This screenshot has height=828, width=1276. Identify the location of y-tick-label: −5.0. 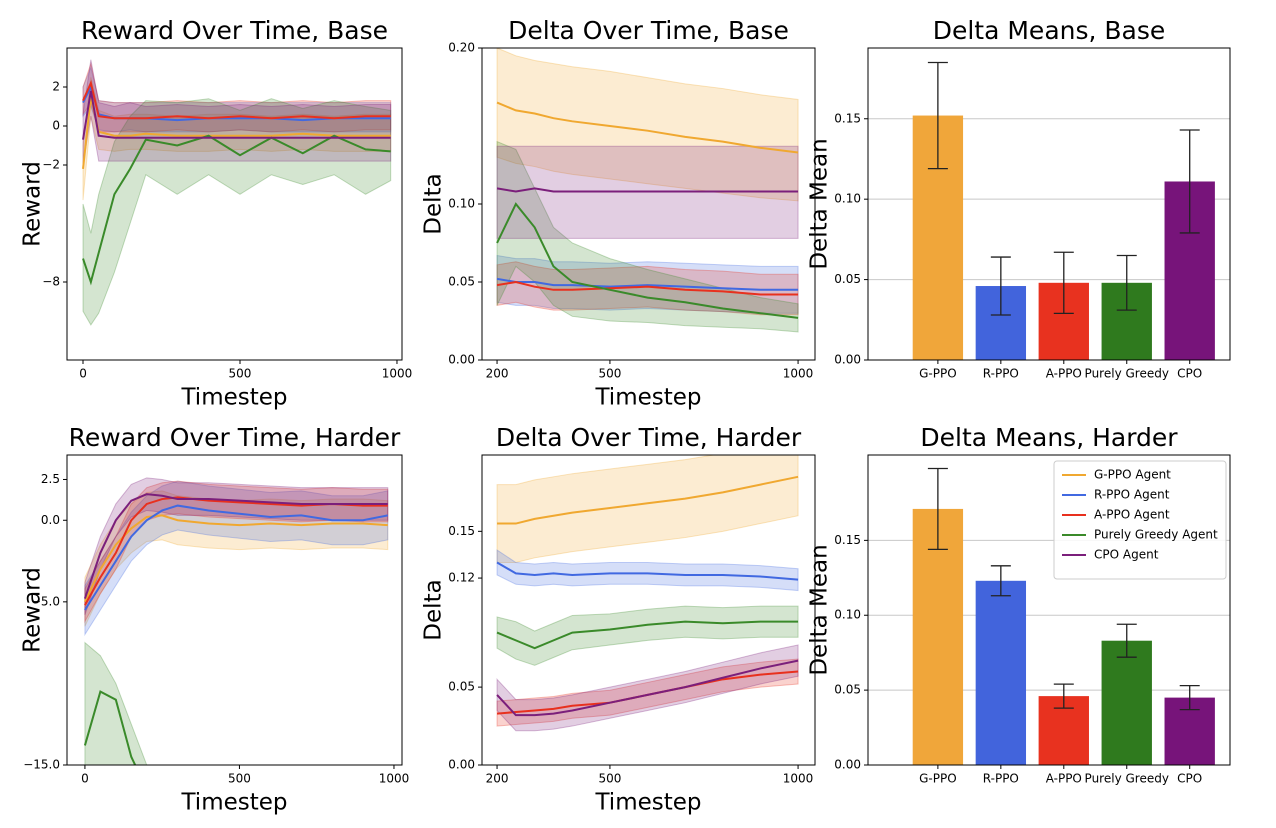
(45, 601).